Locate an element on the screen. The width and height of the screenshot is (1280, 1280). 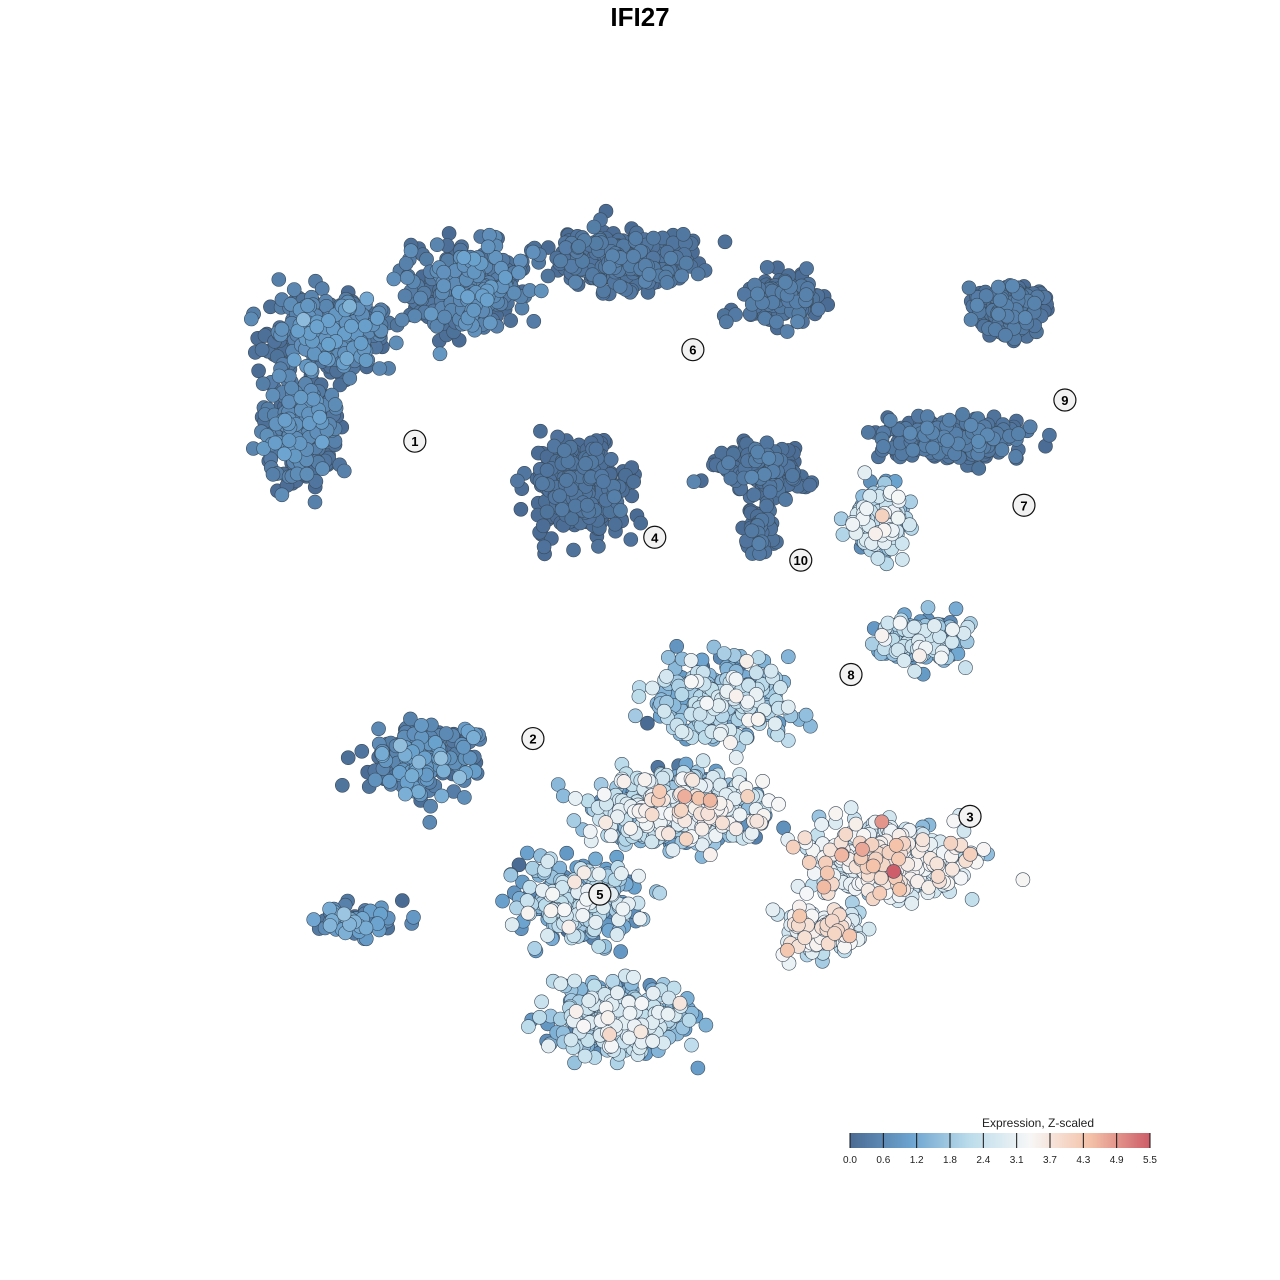
chart-title: IFI27 is located at coordinates (640, 17).